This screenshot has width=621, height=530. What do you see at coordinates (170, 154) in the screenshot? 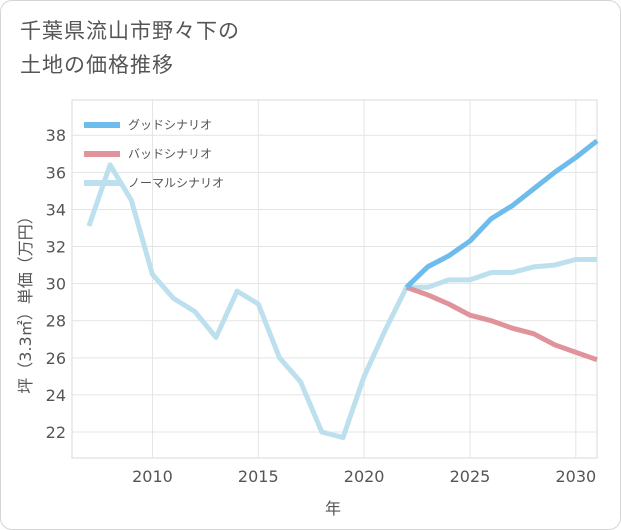
I see `legend-label-1: バッドシナリオ` at bounding box center [170, 154].